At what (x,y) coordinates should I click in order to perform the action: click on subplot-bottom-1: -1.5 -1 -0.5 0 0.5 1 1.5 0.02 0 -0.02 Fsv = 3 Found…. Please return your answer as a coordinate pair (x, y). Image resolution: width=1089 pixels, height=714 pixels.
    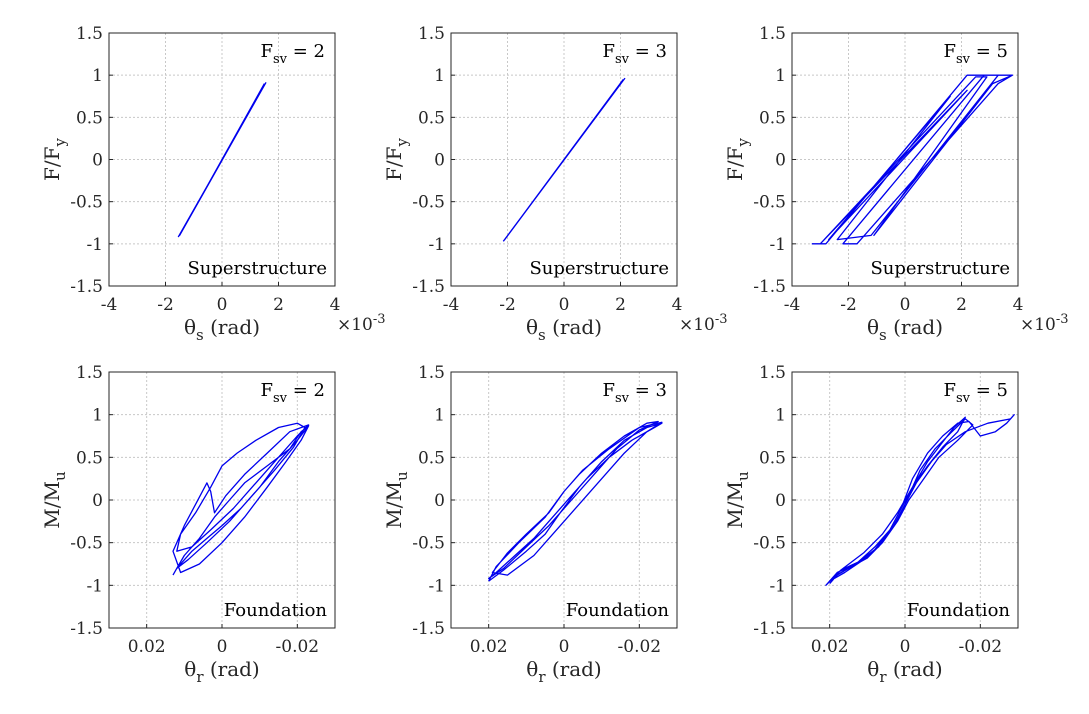
    Looking at the image, I should click on (530, 524).